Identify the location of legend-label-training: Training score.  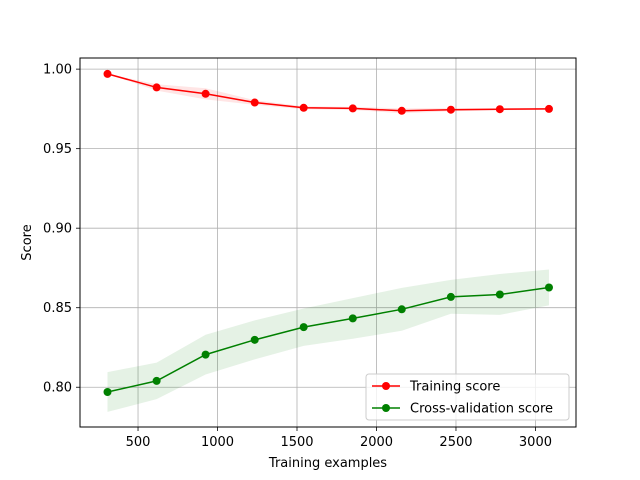
(454, 387).